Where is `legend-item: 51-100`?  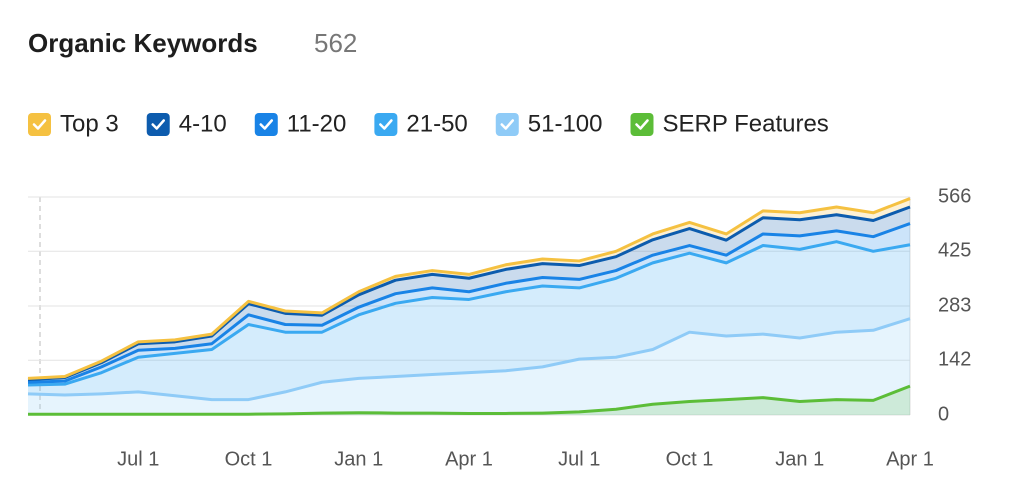
legend-item: 51-100 is located at coordinates (549, 123).